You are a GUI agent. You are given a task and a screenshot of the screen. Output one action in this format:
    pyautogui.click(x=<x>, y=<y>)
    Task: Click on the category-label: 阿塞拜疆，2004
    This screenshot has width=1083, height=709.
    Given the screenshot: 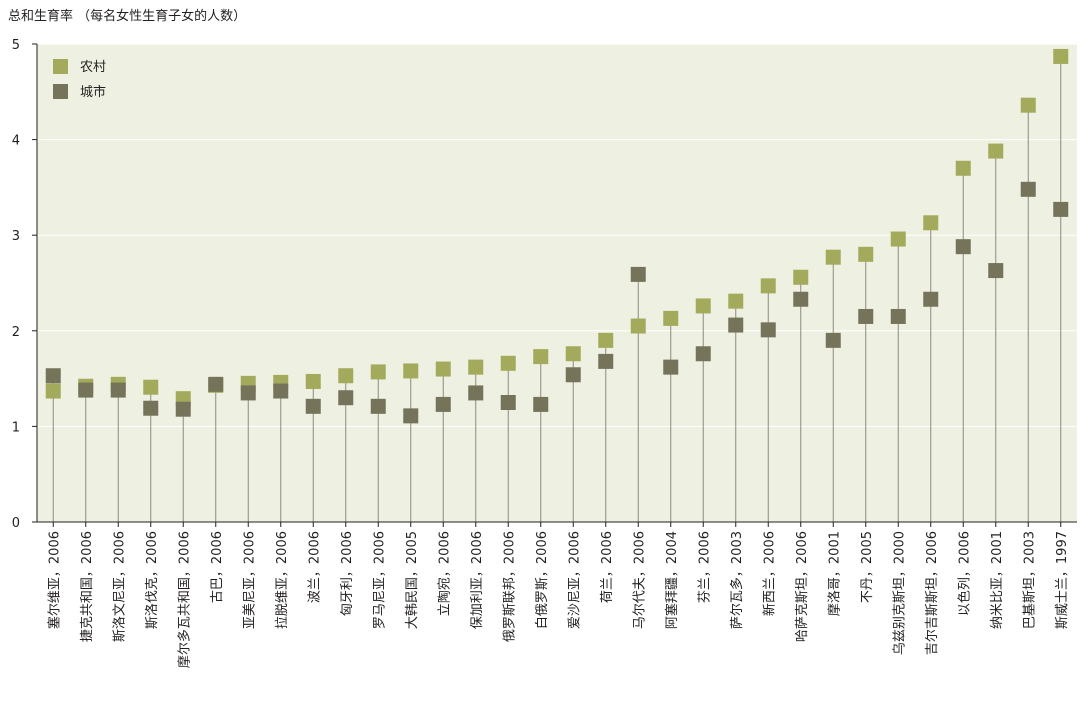 What is the action you would take?
    pyautogui.click(x=672, y=580)
    